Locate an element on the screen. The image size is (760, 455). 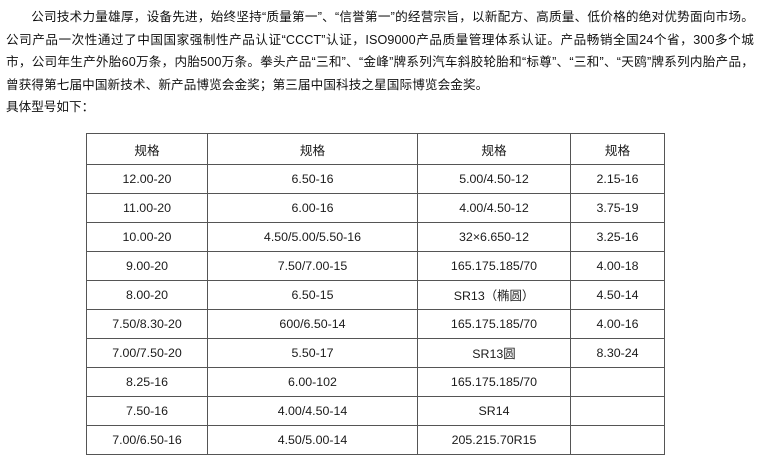
table-row: 8.00-20 6.50-15 SR13（椭圆） 4.50-14 is located at coordinates (375, 295).